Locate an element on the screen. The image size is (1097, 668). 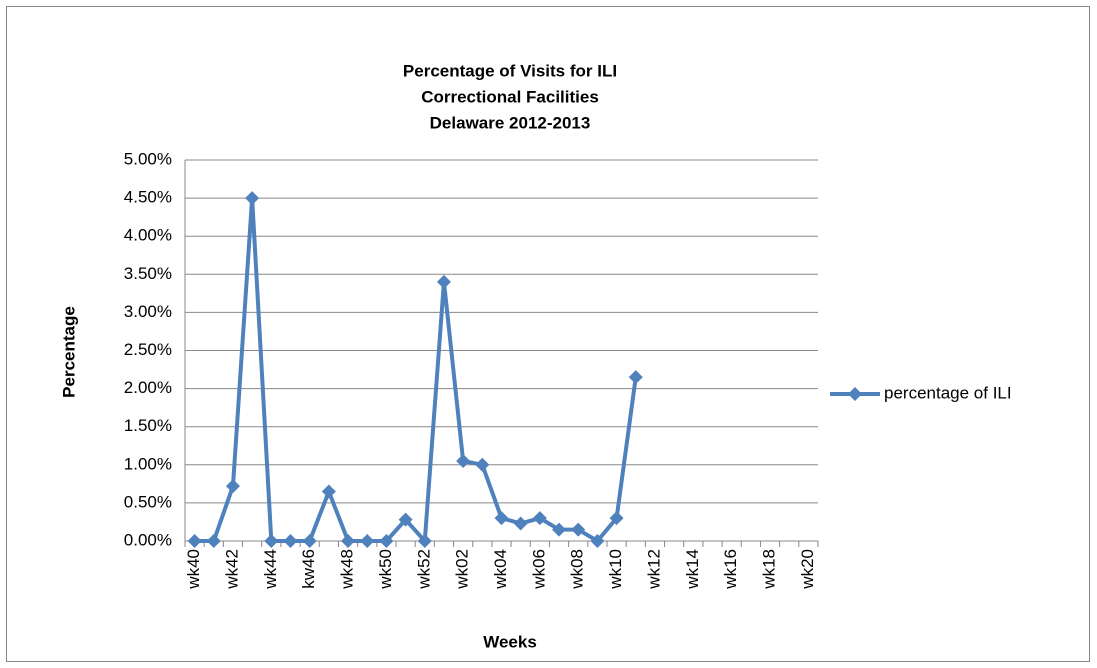
legend-label: percentage of ILI is located at coordinates (948, 392).